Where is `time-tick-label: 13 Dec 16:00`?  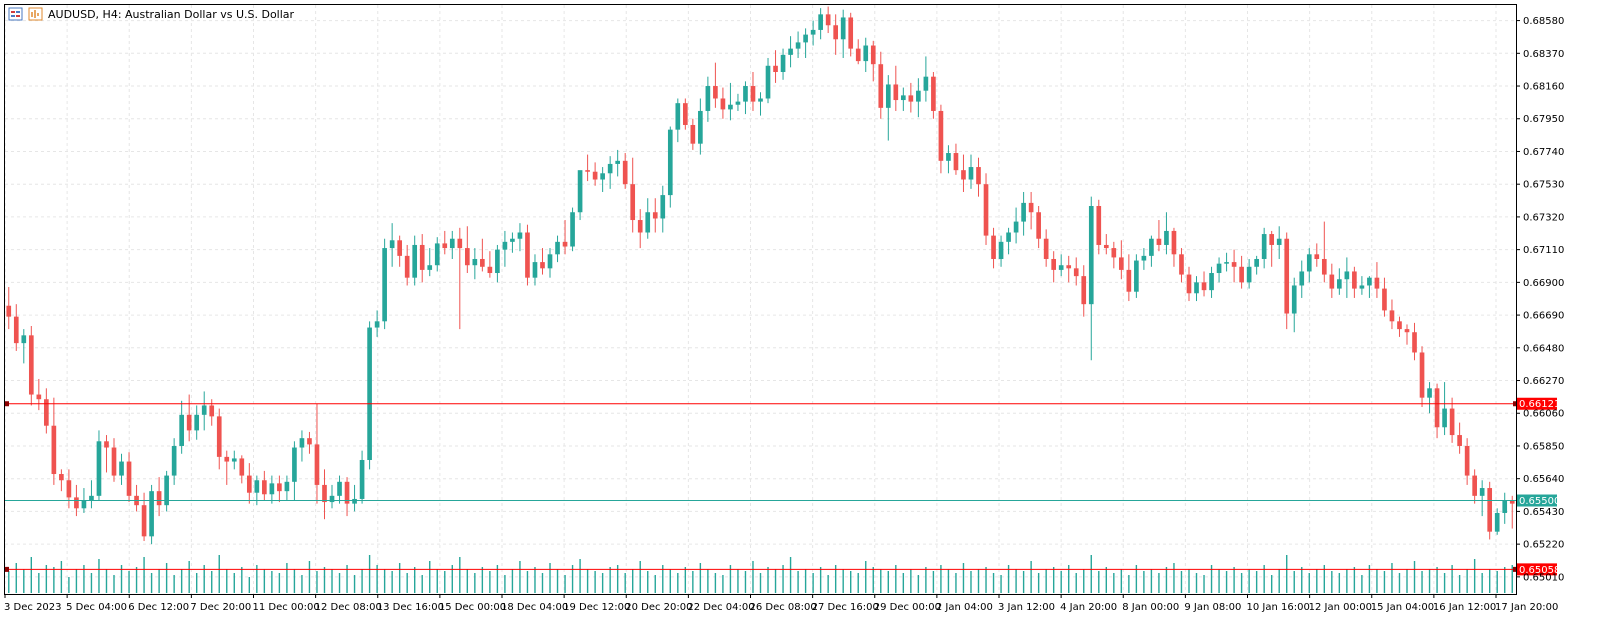 time-tick-label: 13 Dec 16:00 is located at coordinates (410, 607).